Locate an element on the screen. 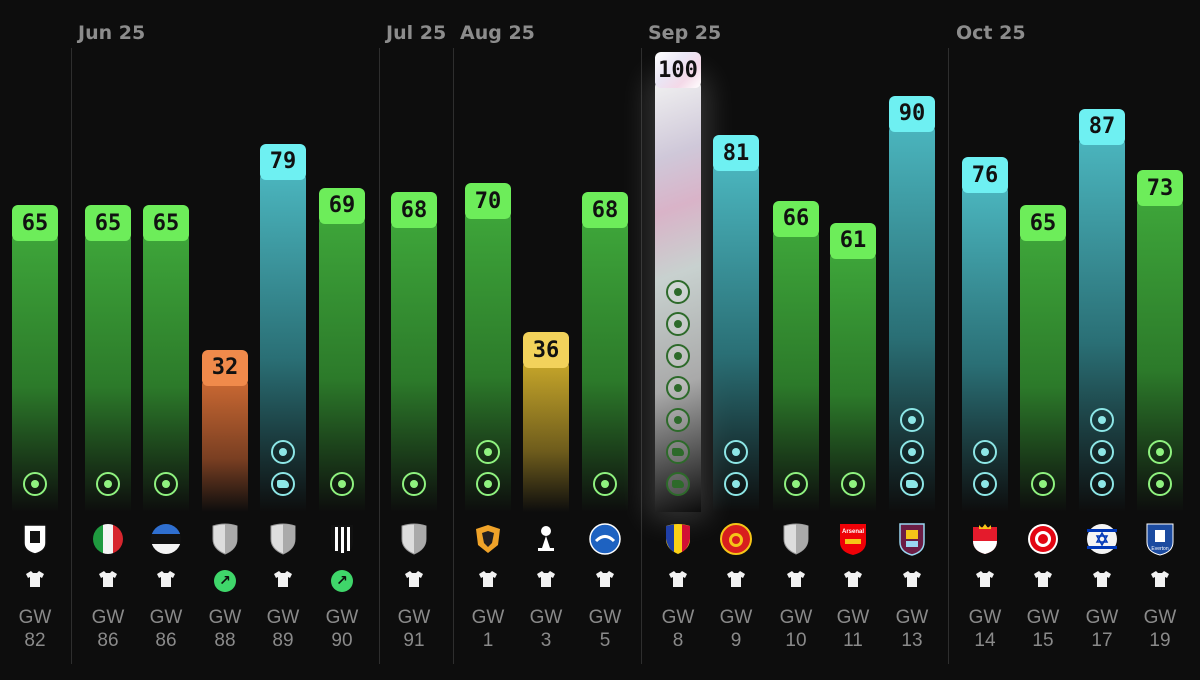  everton-crest-icon: Everton is located at coordinates (1160, 539).